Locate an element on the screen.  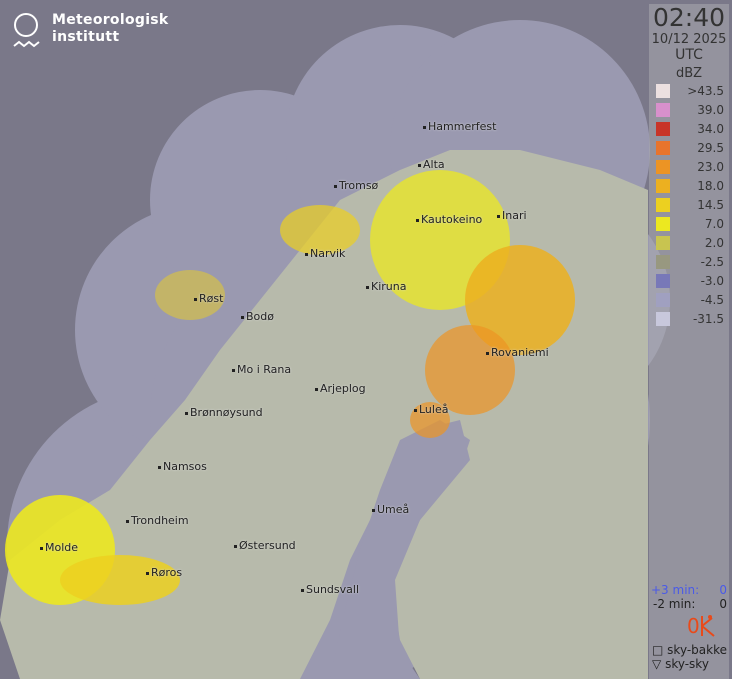
city-label: Røst is located at coordinates (208, 298).